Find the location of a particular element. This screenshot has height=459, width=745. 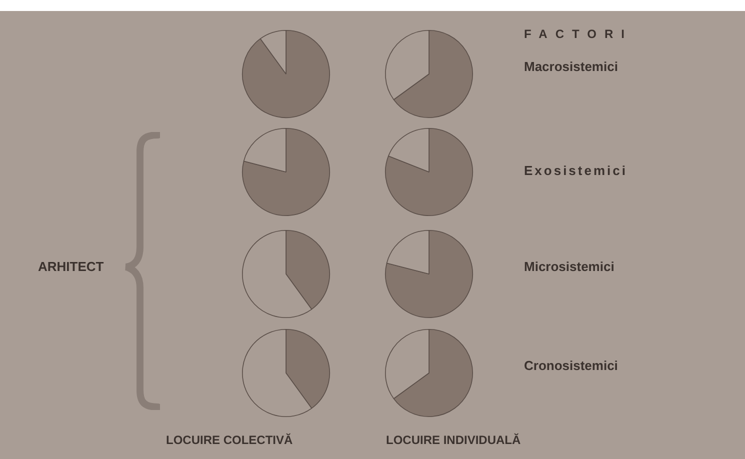

text: Macrosistemici is located at coordinates (571, 66).